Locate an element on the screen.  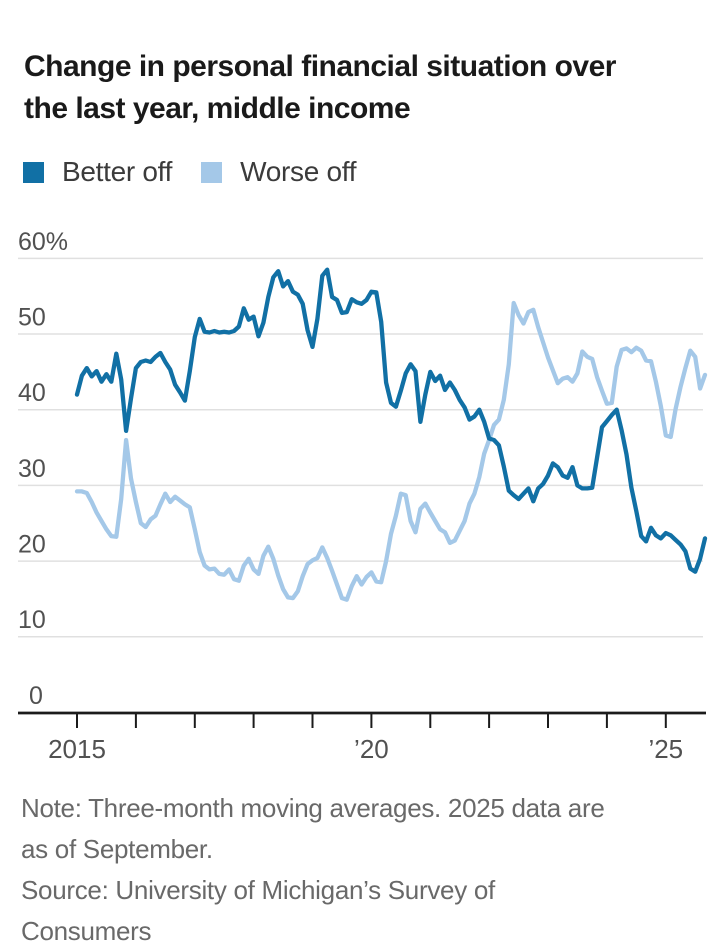
y-axis-label-0: 0 is located at coordinates (36, 696).